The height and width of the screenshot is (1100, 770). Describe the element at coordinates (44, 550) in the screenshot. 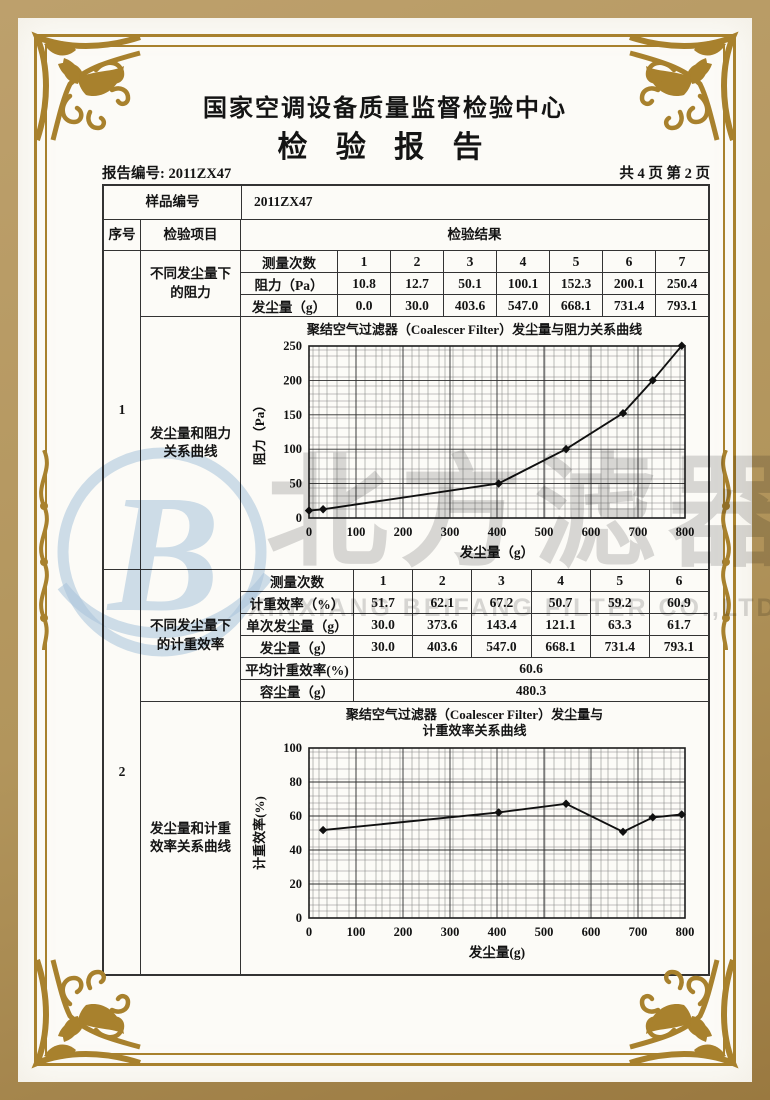

I see `side-scroll-icon` at that location.